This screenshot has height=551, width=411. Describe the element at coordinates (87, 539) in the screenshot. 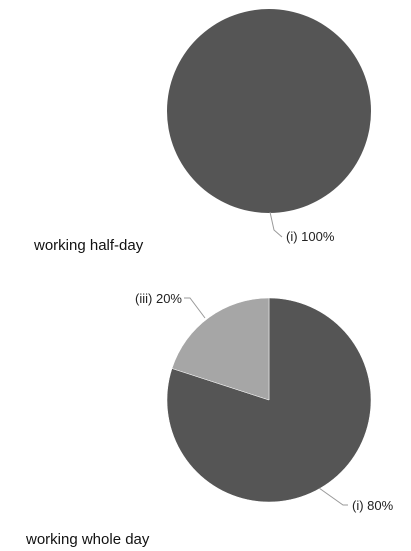

I see `chart-title-whole-day: working whole day` at that location.